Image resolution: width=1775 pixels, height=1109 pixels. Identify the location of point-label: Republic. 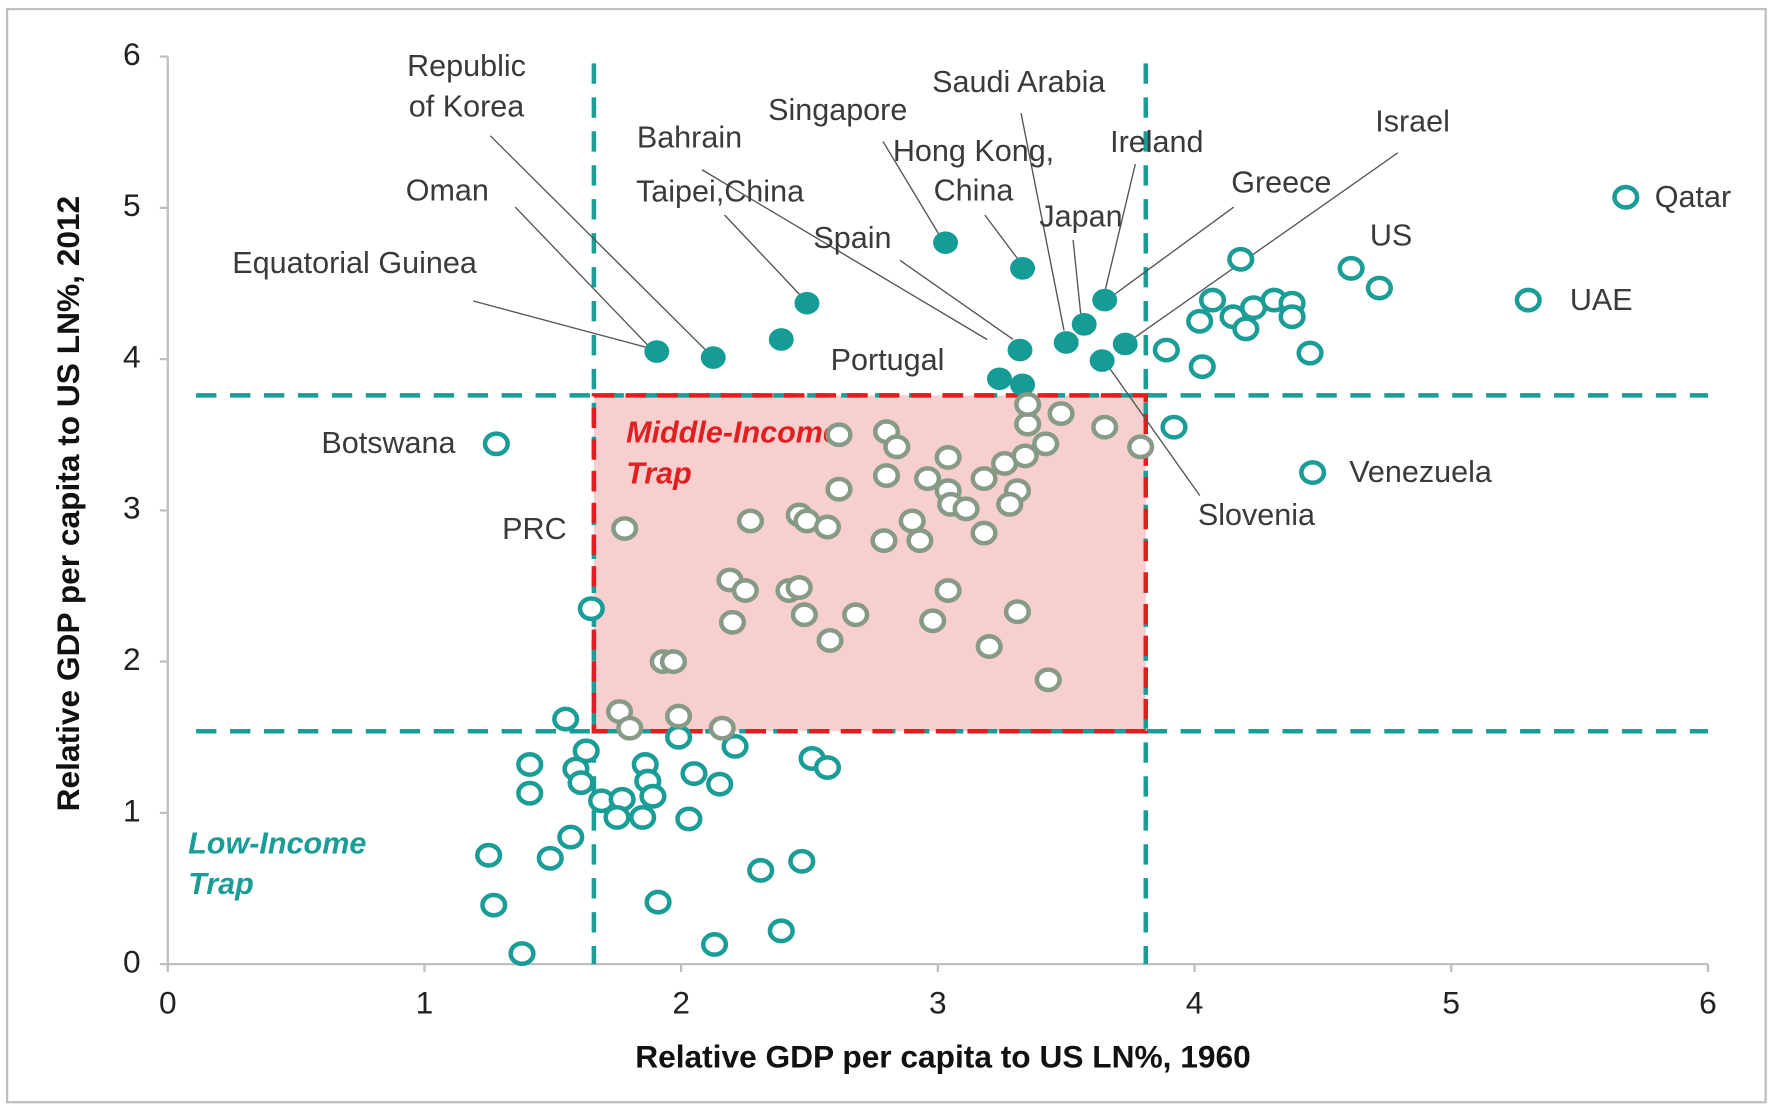
(466, 66).